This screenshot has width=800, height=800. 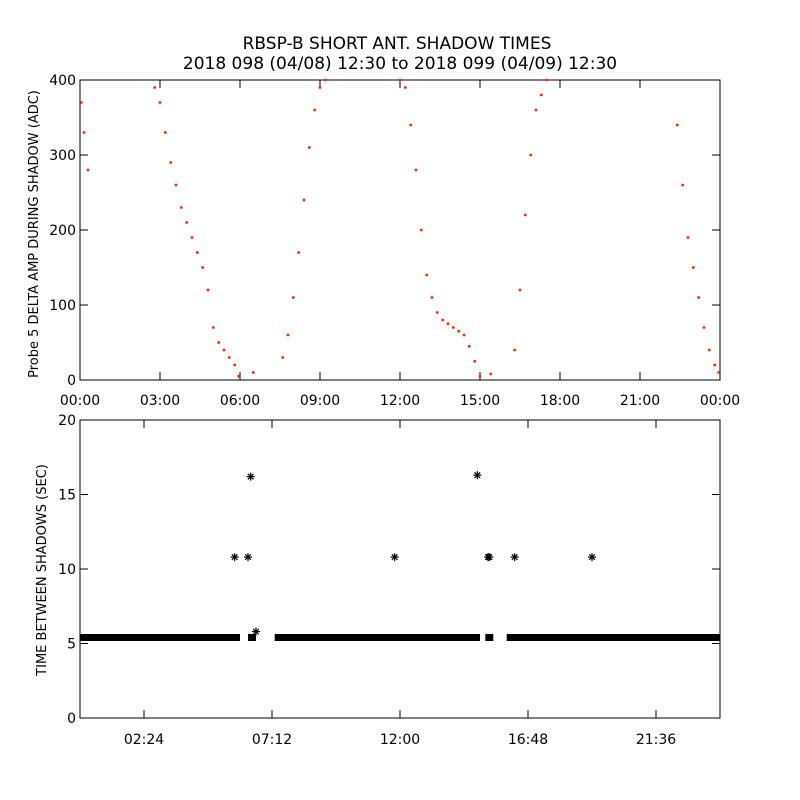 What do you see at coordinates (71, 645) in the screenshot?
I see `lower-y-tick-label: 5` at bounding box center [71, 645].